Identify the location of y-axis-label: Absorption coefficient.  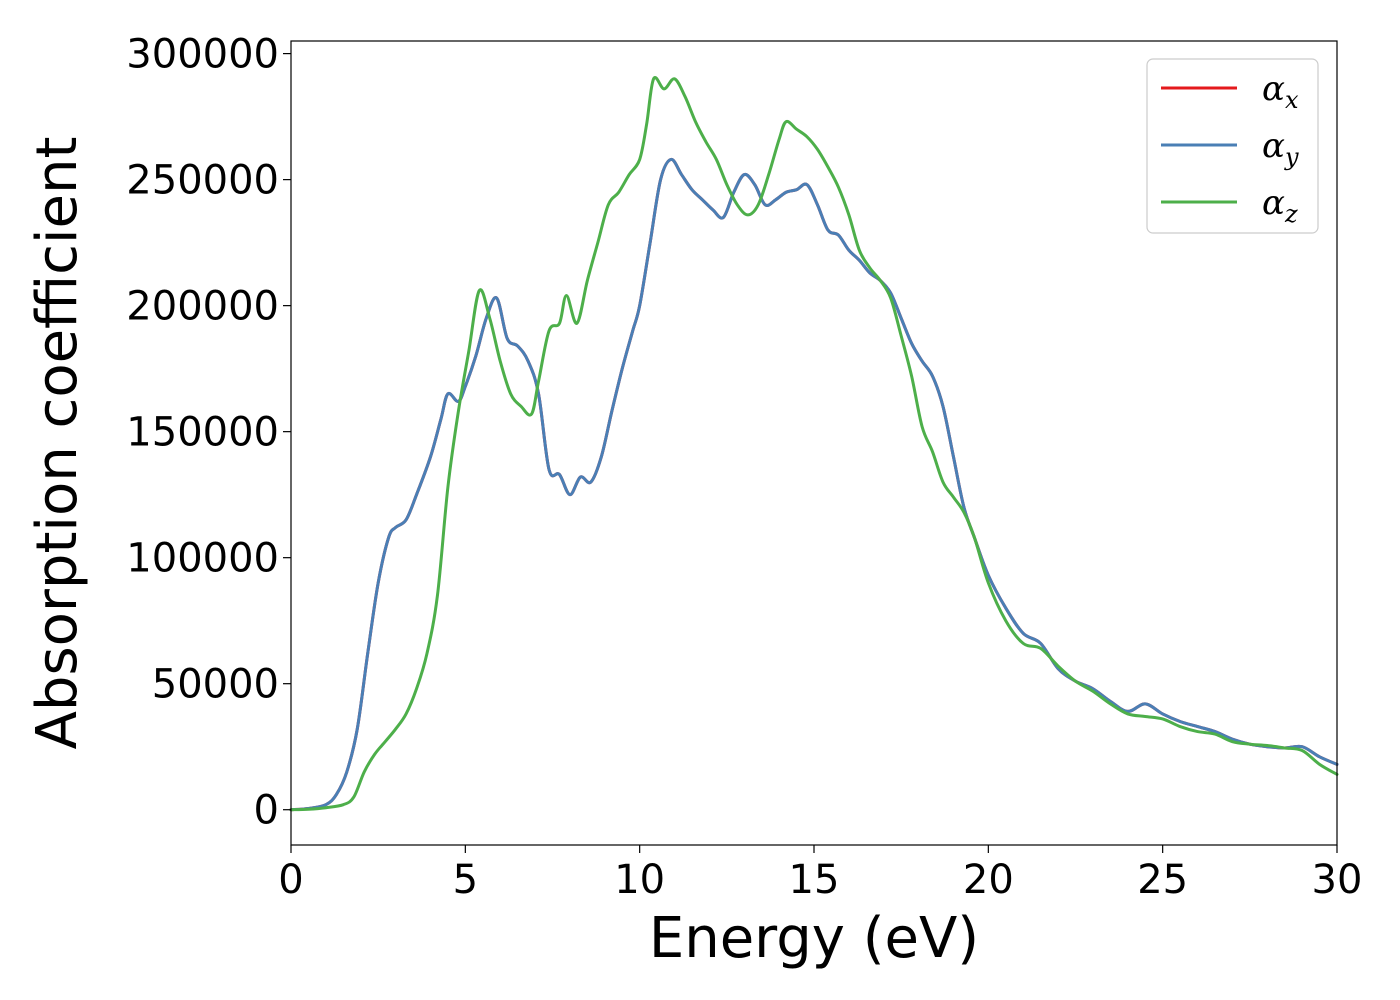
(57, 443).